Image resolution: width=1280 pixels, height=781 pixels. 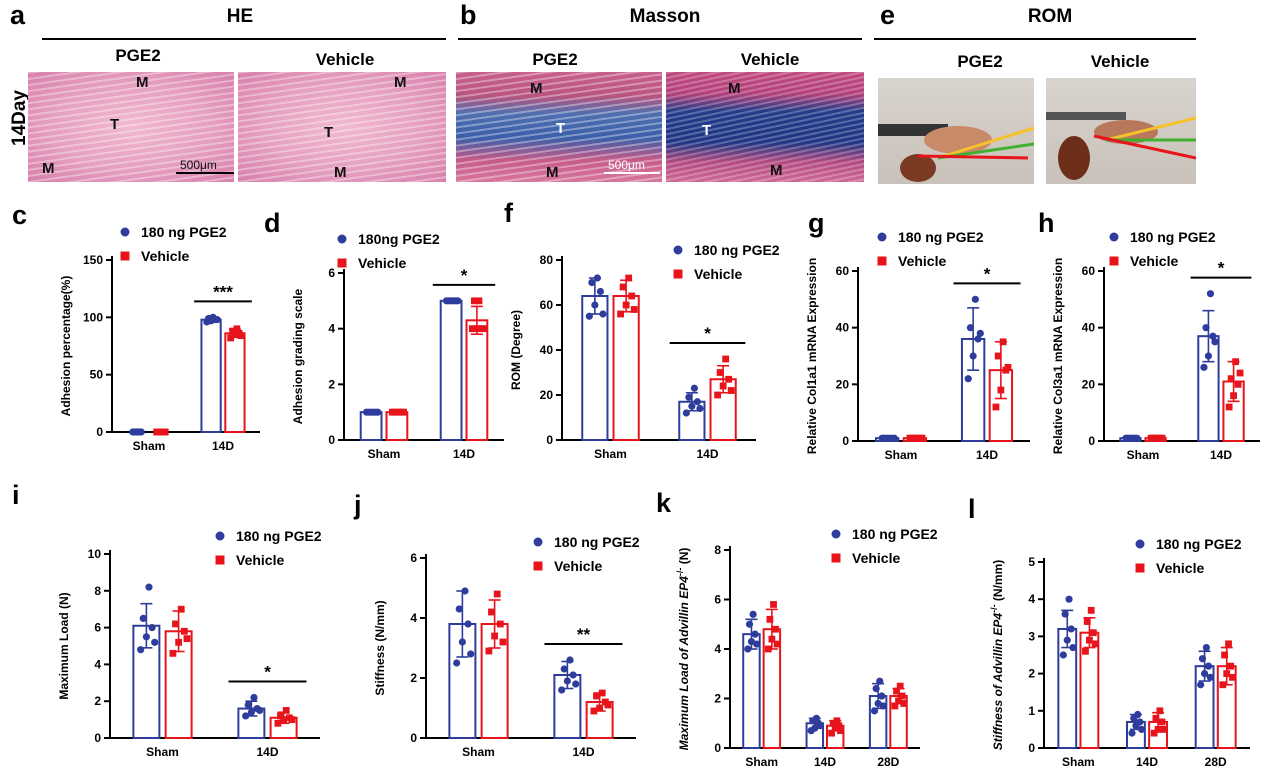 What do you see at coordinates (717, 550) in the screenshot?
I see `y-tick-label: 8` at bounding box center [717, 550].